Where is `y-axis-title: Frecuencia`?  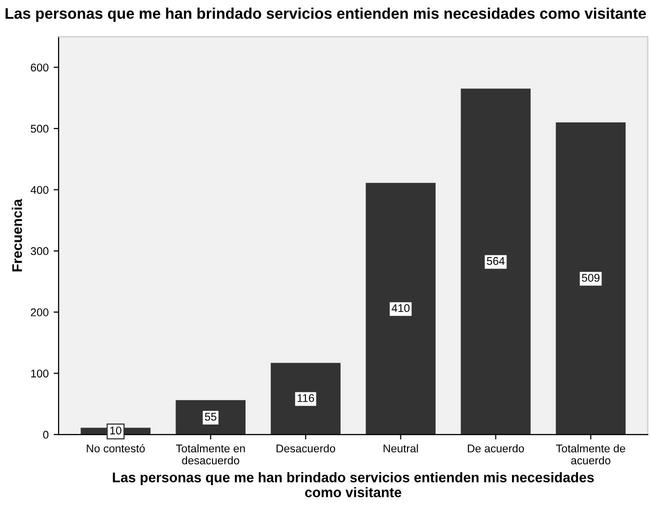 y-axis-title: Frecuencia is located at coordinates (17, 235).